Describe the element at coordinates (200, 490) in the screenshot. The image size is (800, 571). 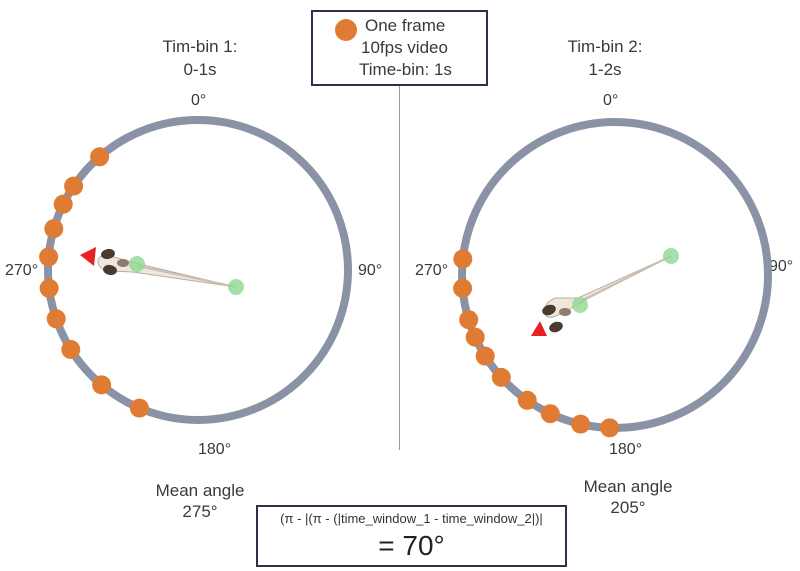
I see `bin1-mean-label: Mean angle` at that location.